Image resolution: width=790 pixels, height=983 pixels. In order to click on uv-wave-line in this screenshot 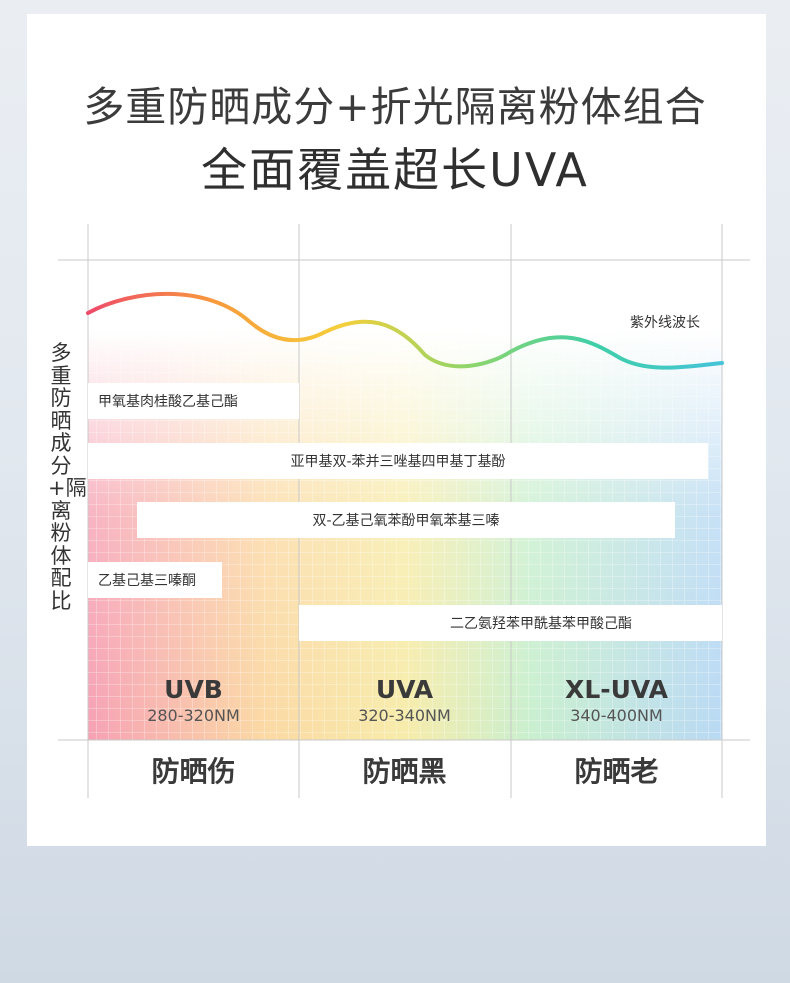, I will do `click(405, 330)`.